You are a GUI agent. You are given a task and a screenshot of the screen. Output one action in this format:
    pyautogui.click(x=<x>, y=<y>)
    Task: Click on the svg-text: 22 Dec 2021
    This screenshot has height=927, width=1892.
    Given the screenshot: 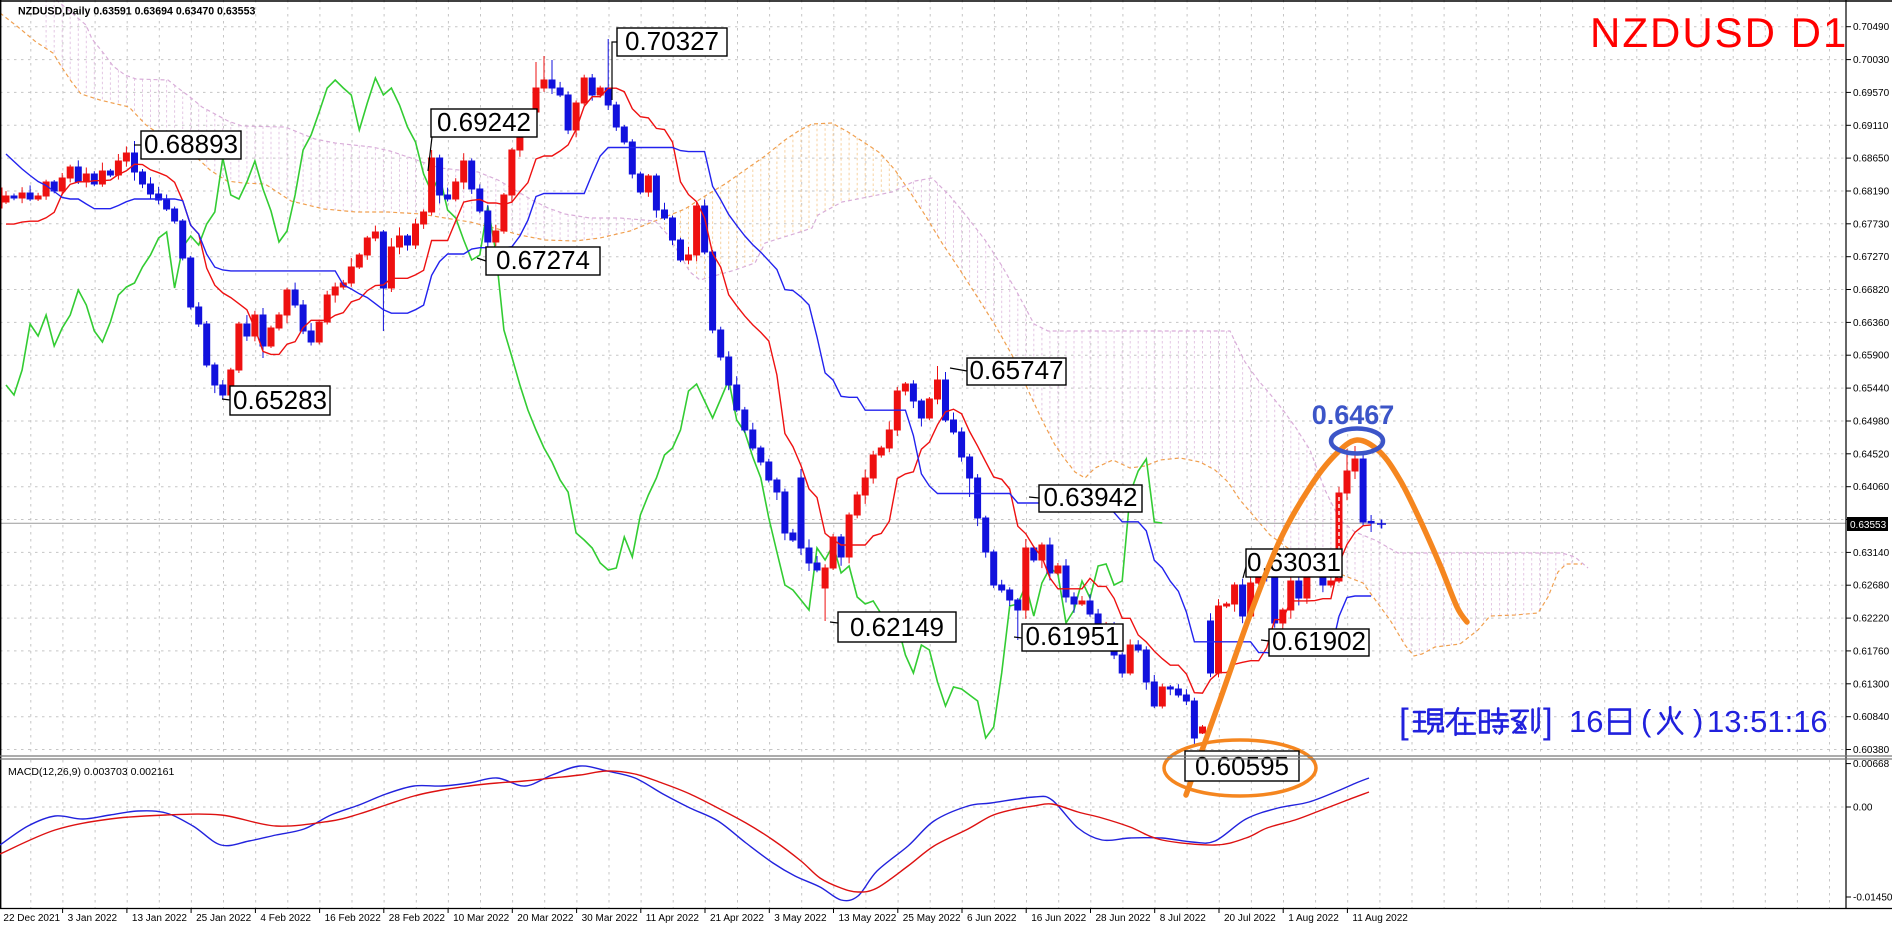 What is the action you would take?
    pyautogui.click(x=31, y=918)
    